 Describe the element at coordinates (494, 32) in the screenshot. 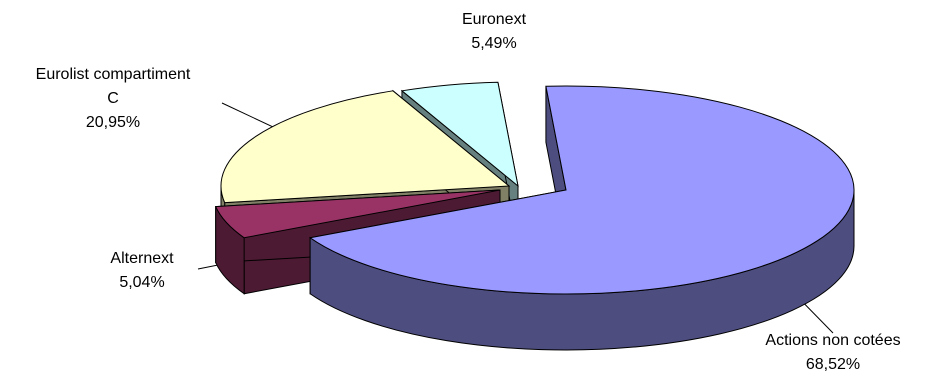

I see `label-euronext: Euronext 5,49%` at that location.